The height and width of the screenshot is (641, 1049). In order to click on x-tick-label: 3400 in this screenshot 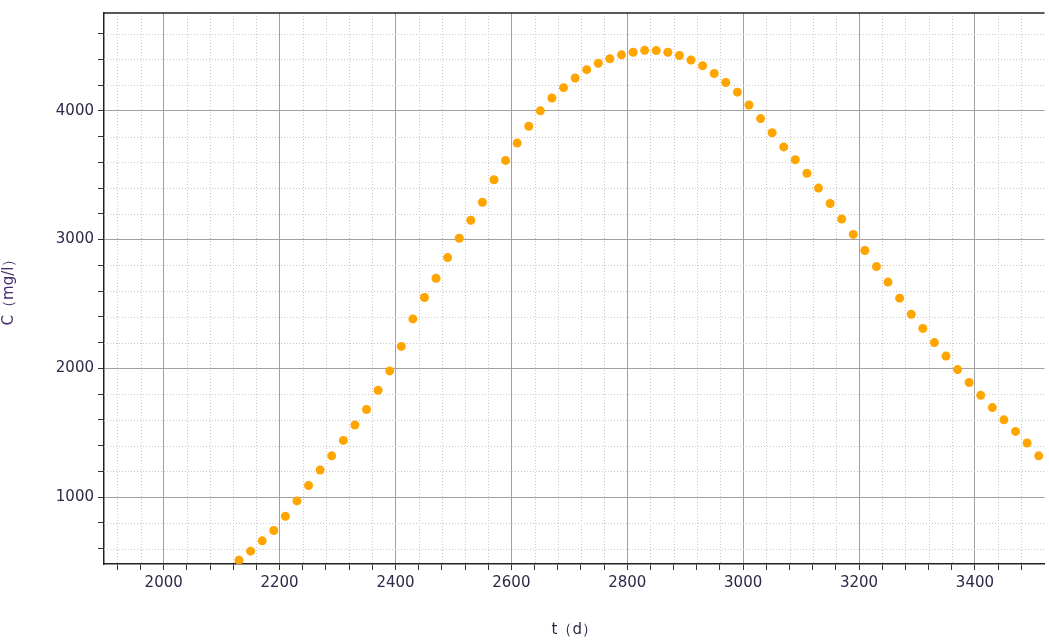, I will do `click(975, 581)`.